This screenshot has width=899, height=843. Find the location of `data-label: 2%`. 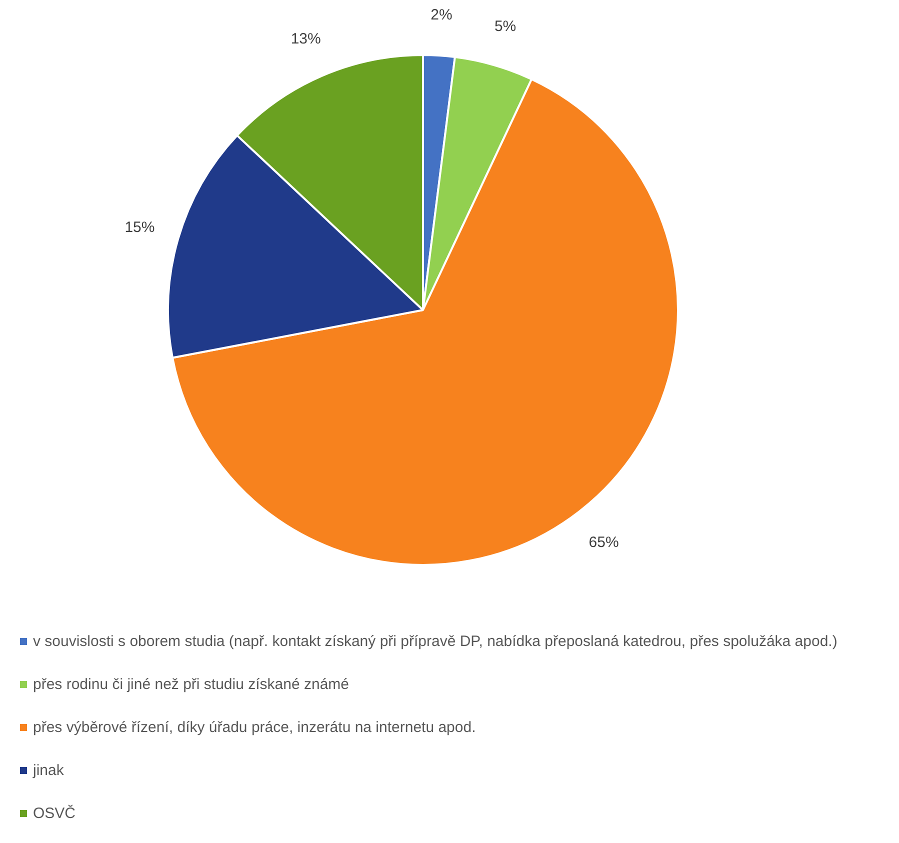

data-label: 2% is located at coordinates (441, 15).